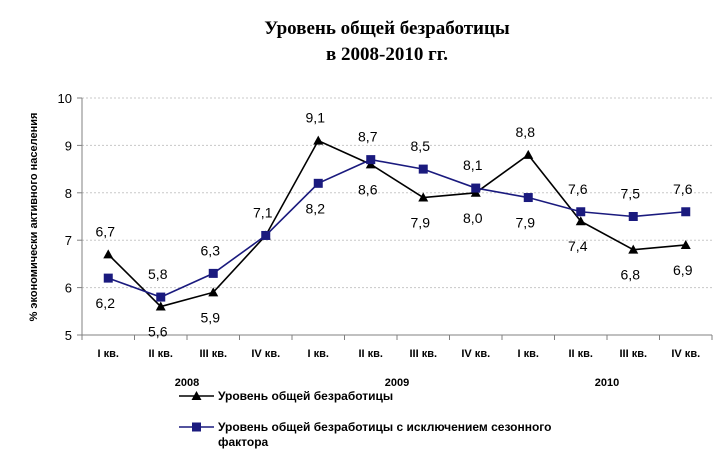  I want to click on data-label: 8,8, so click(526, 132).